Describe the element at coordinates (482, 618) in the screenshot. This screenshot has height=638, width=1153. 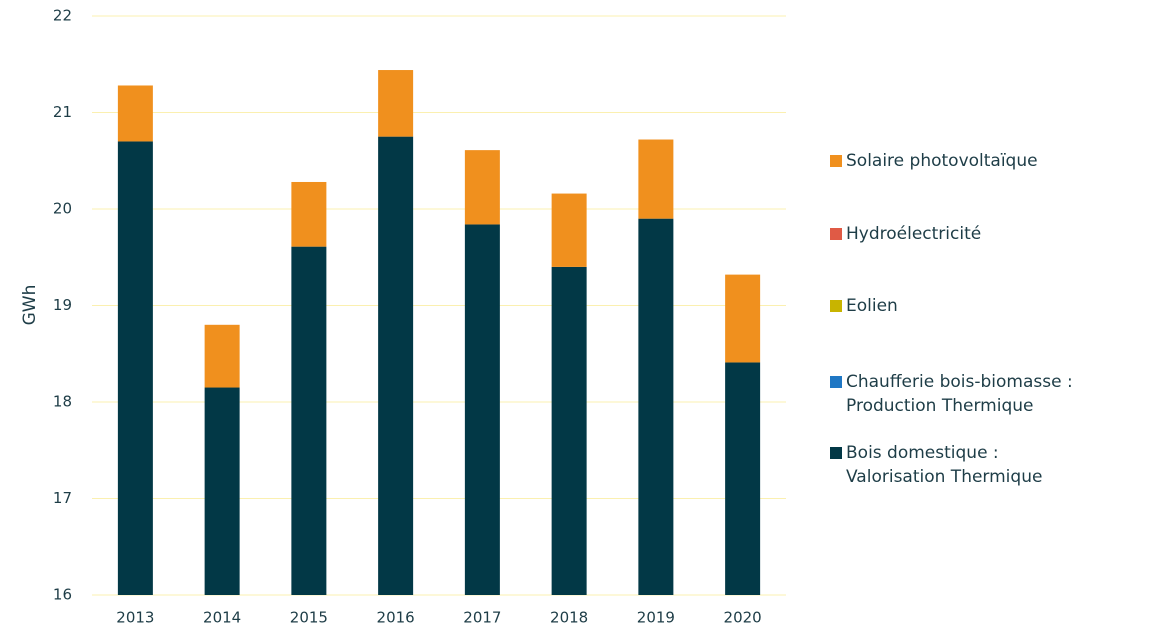
I see `x-tick-label: 2017` at that location.